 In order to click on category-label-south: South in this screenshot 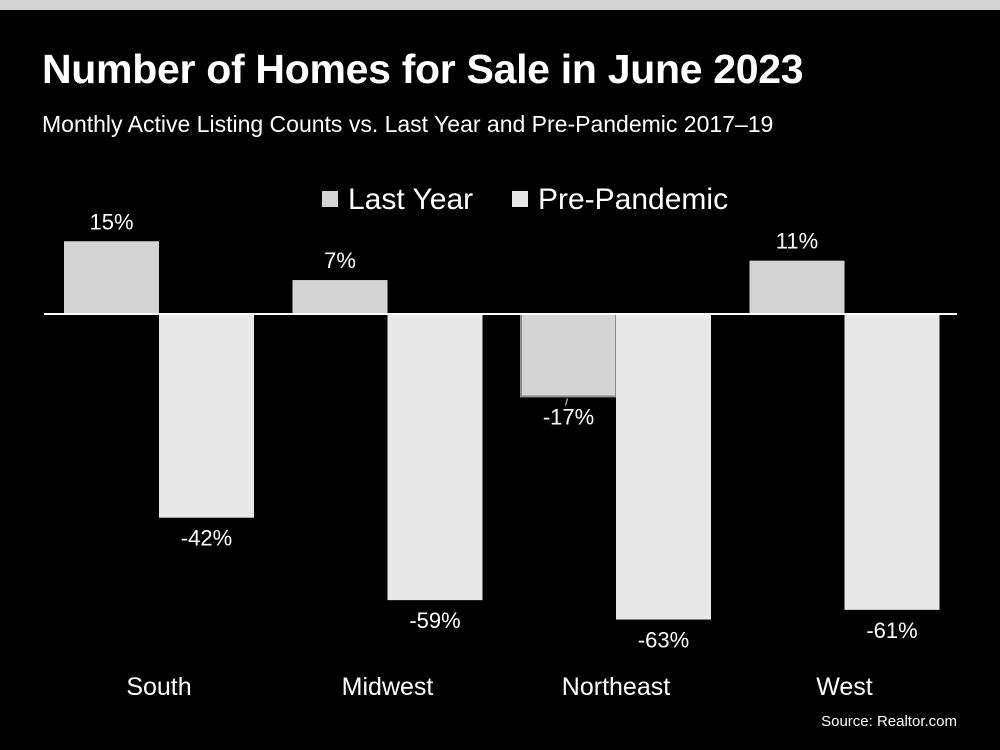, I will do `click(158, 687)`.